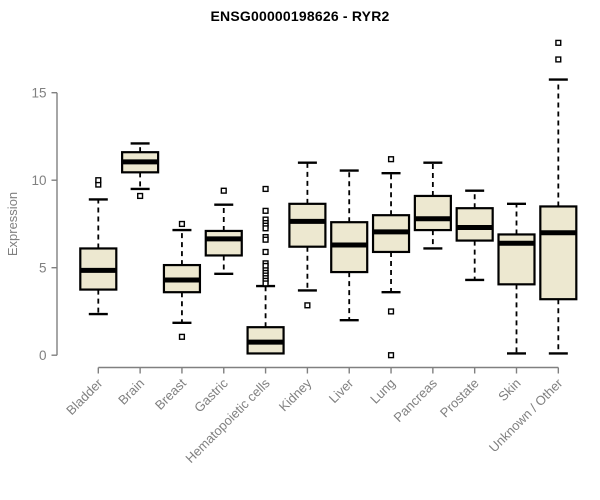 The width and height of the screenshot is (600, 500). Describe the element at coordinates (416, 400) in the screenshot. I see `x-tick-label-pancreas: Pancreas` at that location.